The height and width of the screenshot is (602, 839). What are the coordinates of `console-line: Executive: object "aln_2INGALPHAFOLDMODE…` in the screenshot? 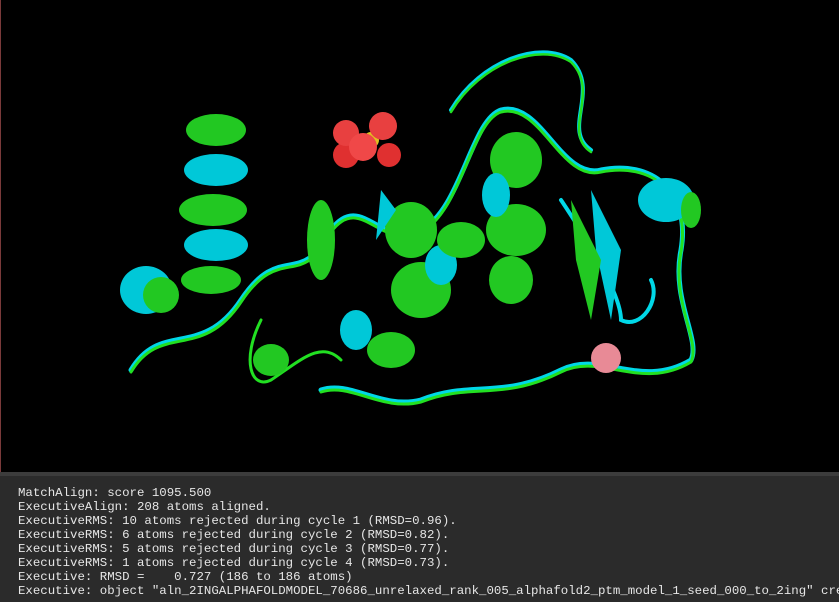 It's located at (428, 591).